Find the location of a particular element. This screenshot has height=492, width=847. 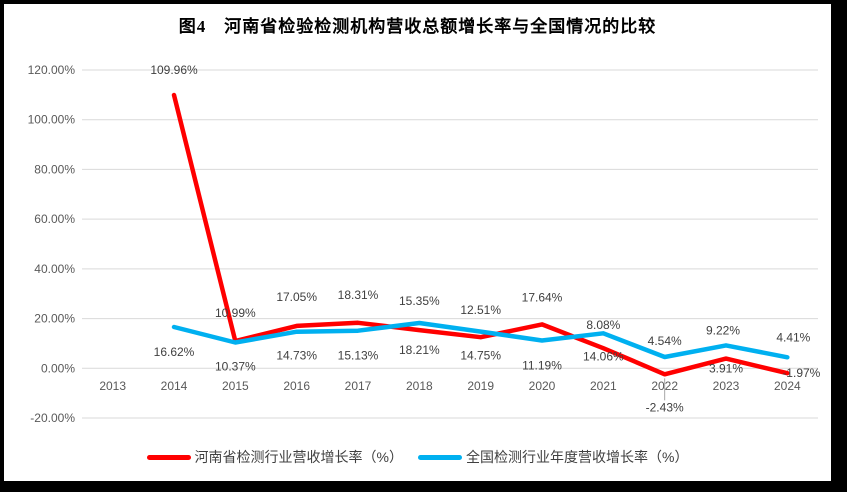

legend-item-1: 全国检测行业年度营收增长率（%） is located at coordinates (553, 457).